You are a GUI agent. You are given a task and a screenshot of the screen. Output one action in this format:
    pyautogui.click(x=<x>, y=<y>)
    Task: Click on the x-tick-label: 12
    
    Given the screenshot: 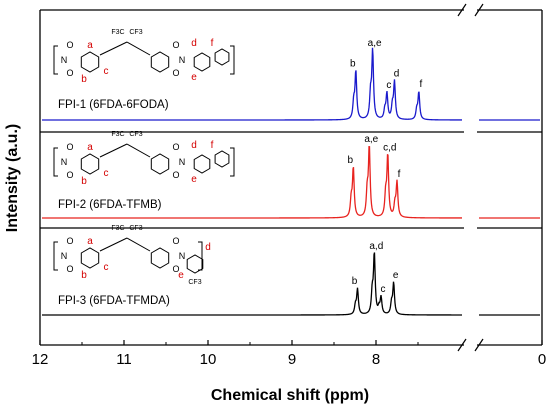 What is the action you would take?
    pyautogui.click(x=40, y=359)
    